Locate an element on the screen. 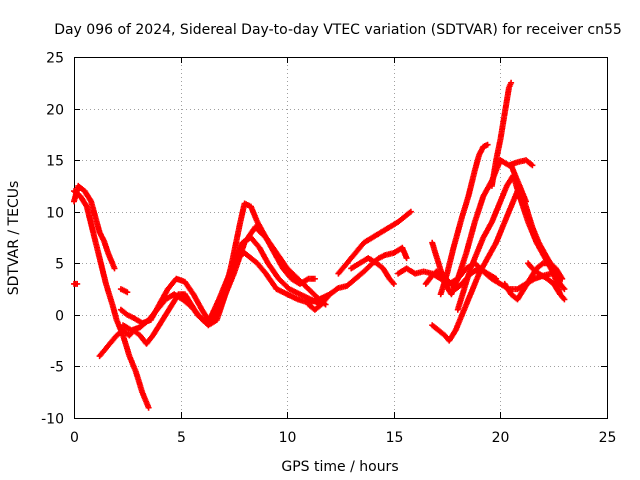 The height and width of the screenshot is (480, 640). x-tick-label: 15 is located at coordinates (395, 438).